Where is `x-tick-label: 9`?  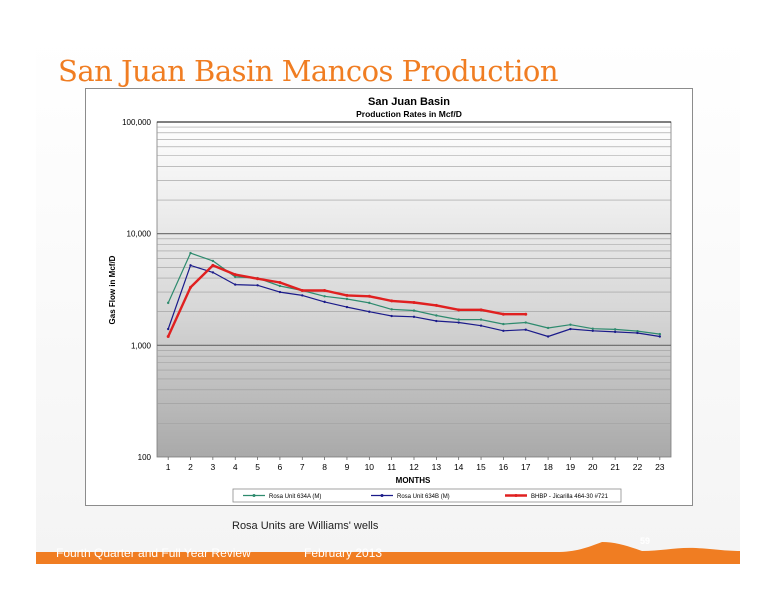 x-tick-label: 9 is located at coordinates (347, 467).